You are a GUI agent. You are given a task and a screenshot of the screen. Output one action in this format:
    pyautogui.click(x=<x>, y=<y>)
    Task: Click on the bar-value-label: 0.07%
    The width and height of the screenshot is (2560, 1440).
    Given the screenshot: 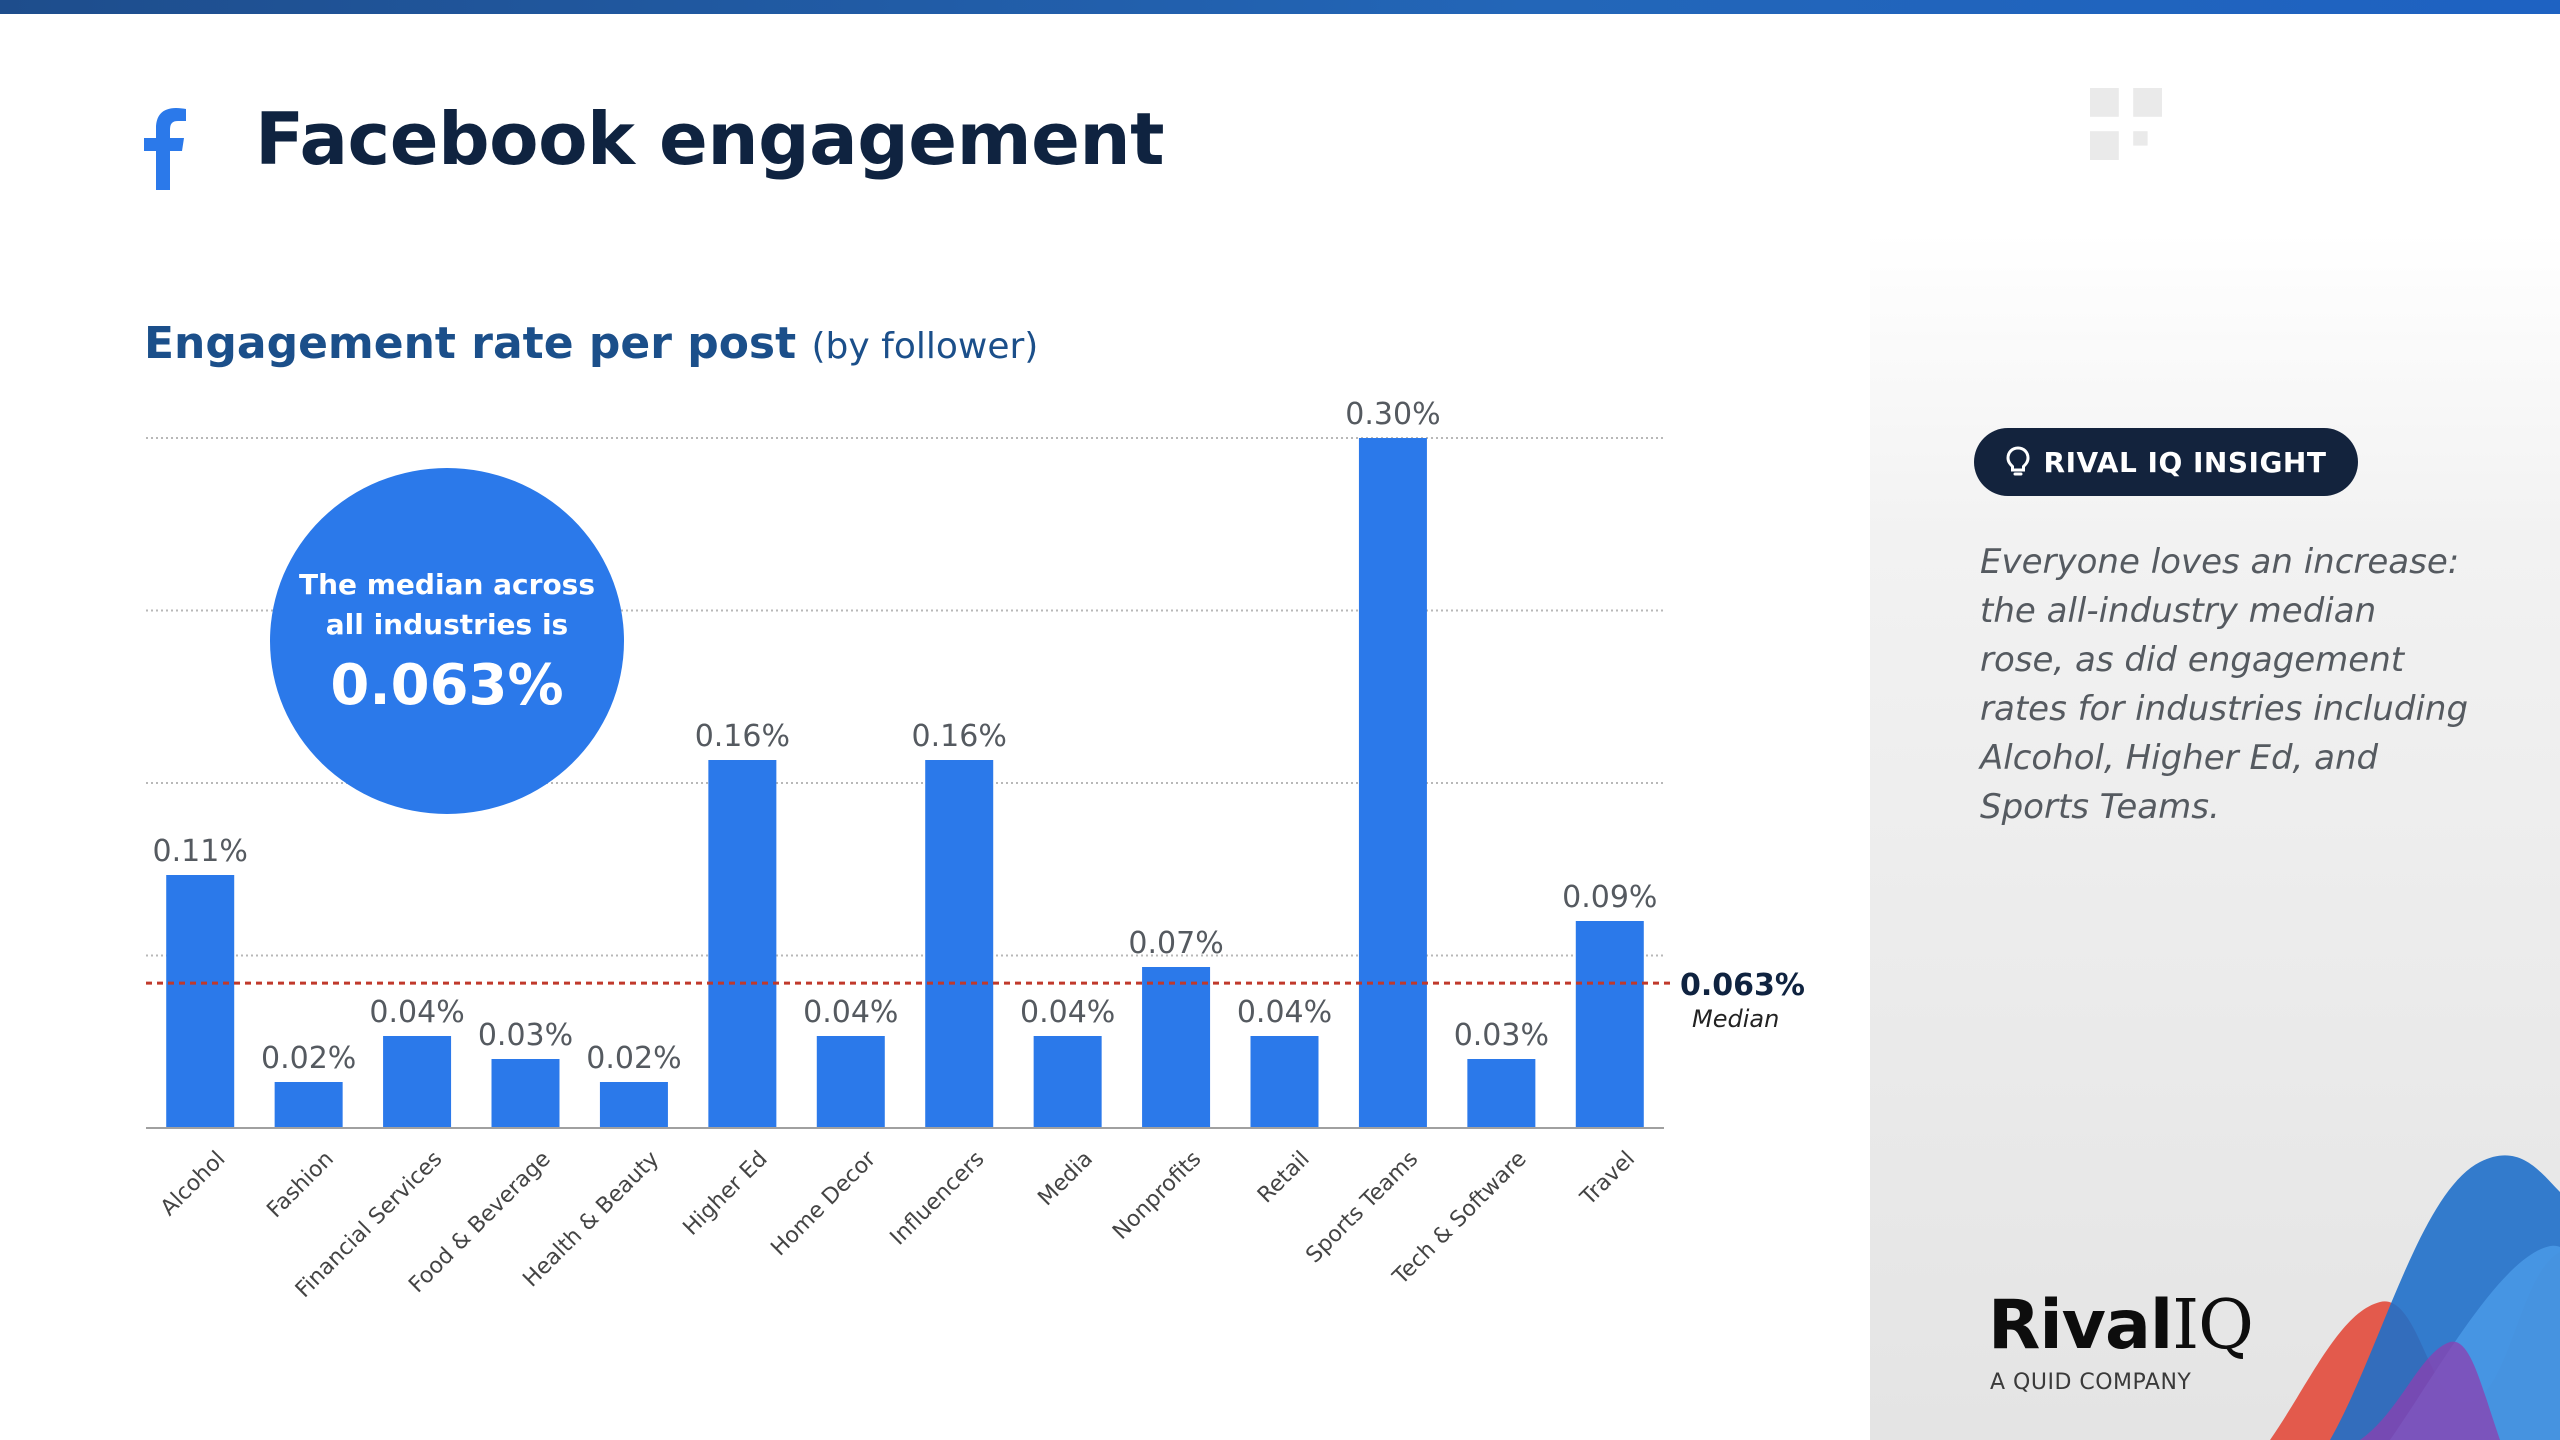 What is the action you would take?
    pyautogui.click(x=1175, y=943)
    